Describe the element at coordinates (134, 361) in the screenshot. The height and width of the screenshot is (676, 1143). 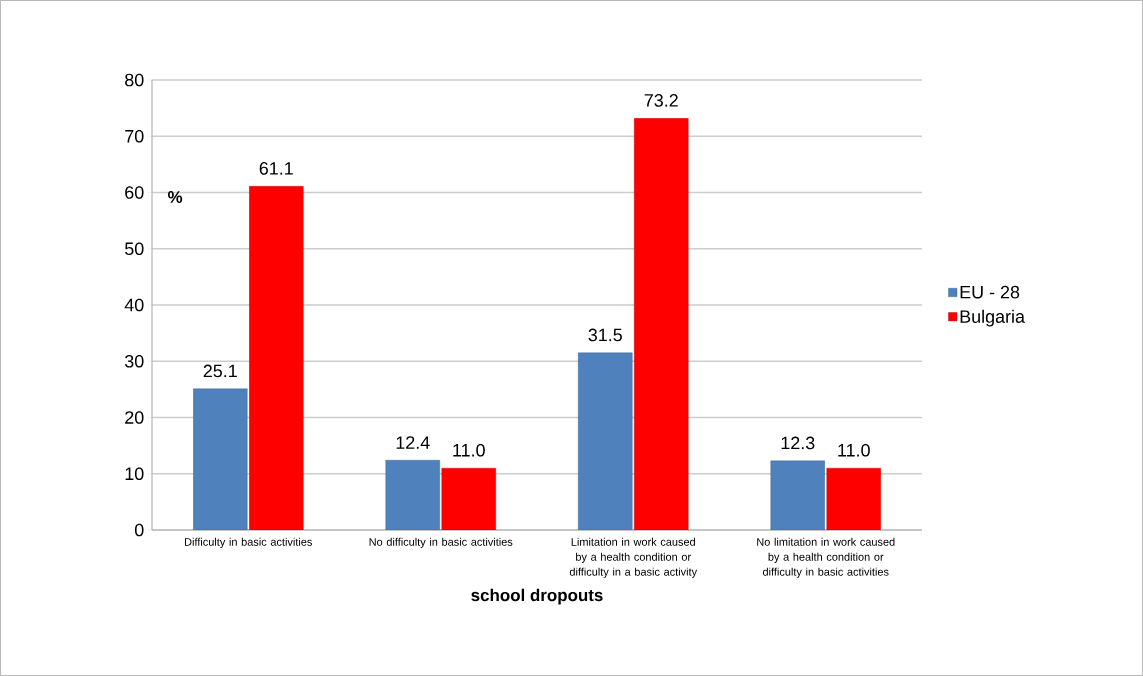
I see `y-tick-label: 30` at that location.